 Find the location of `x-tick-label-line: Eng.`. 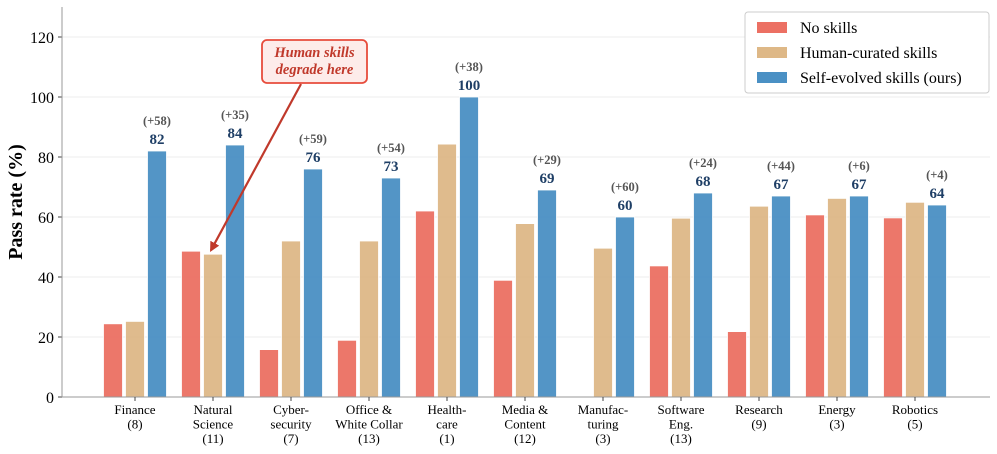

x-tick-label-line: Eng. is located at coordinates (681, 424).